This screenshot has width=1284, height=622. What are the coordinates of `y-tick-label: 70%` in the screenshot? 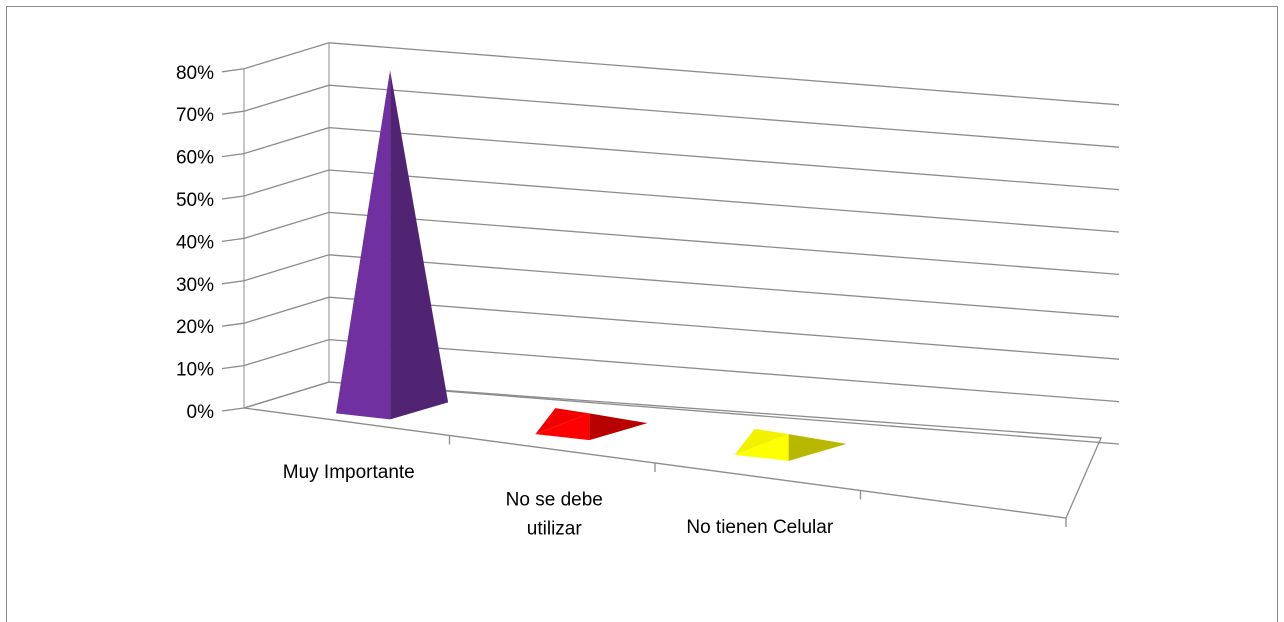 It's located at (195, 115).